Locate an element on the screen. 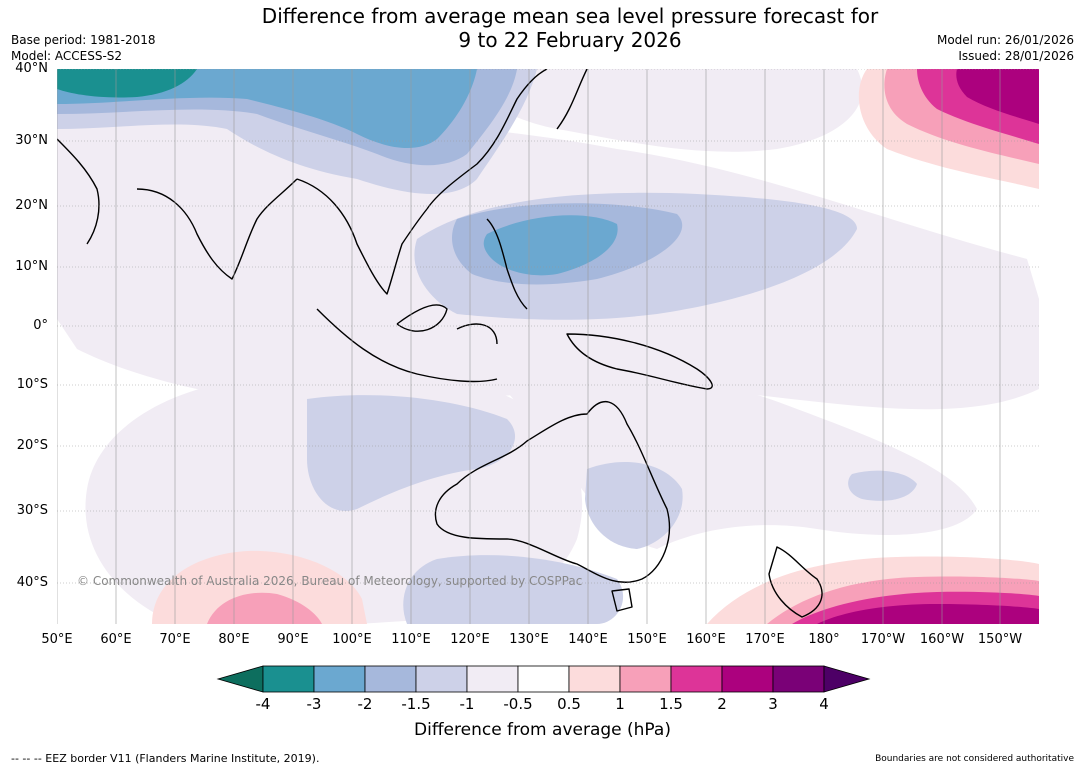 The width and height of the screenshot is (1085, 770). lon-label: 130°E is located at coordinates (529, 639).